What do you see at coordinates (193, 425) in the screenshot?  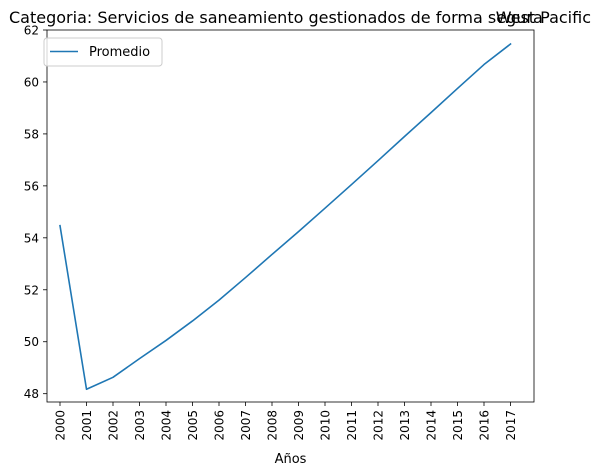 I see `x-tick-label: 2005` at bounding box center [193, 425].